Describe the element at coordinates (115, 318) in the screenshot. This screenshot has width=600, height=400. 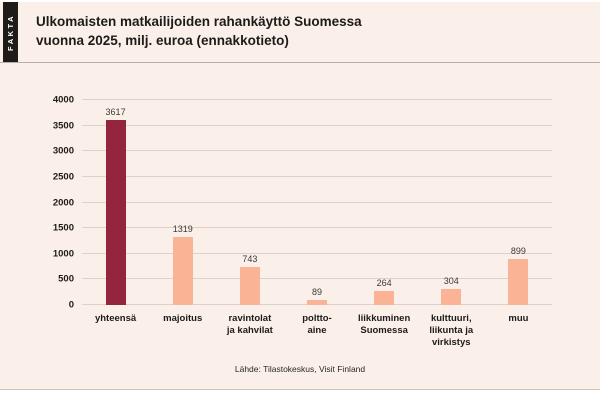
I see `x-axis-category-label: yhteensä` at that location.